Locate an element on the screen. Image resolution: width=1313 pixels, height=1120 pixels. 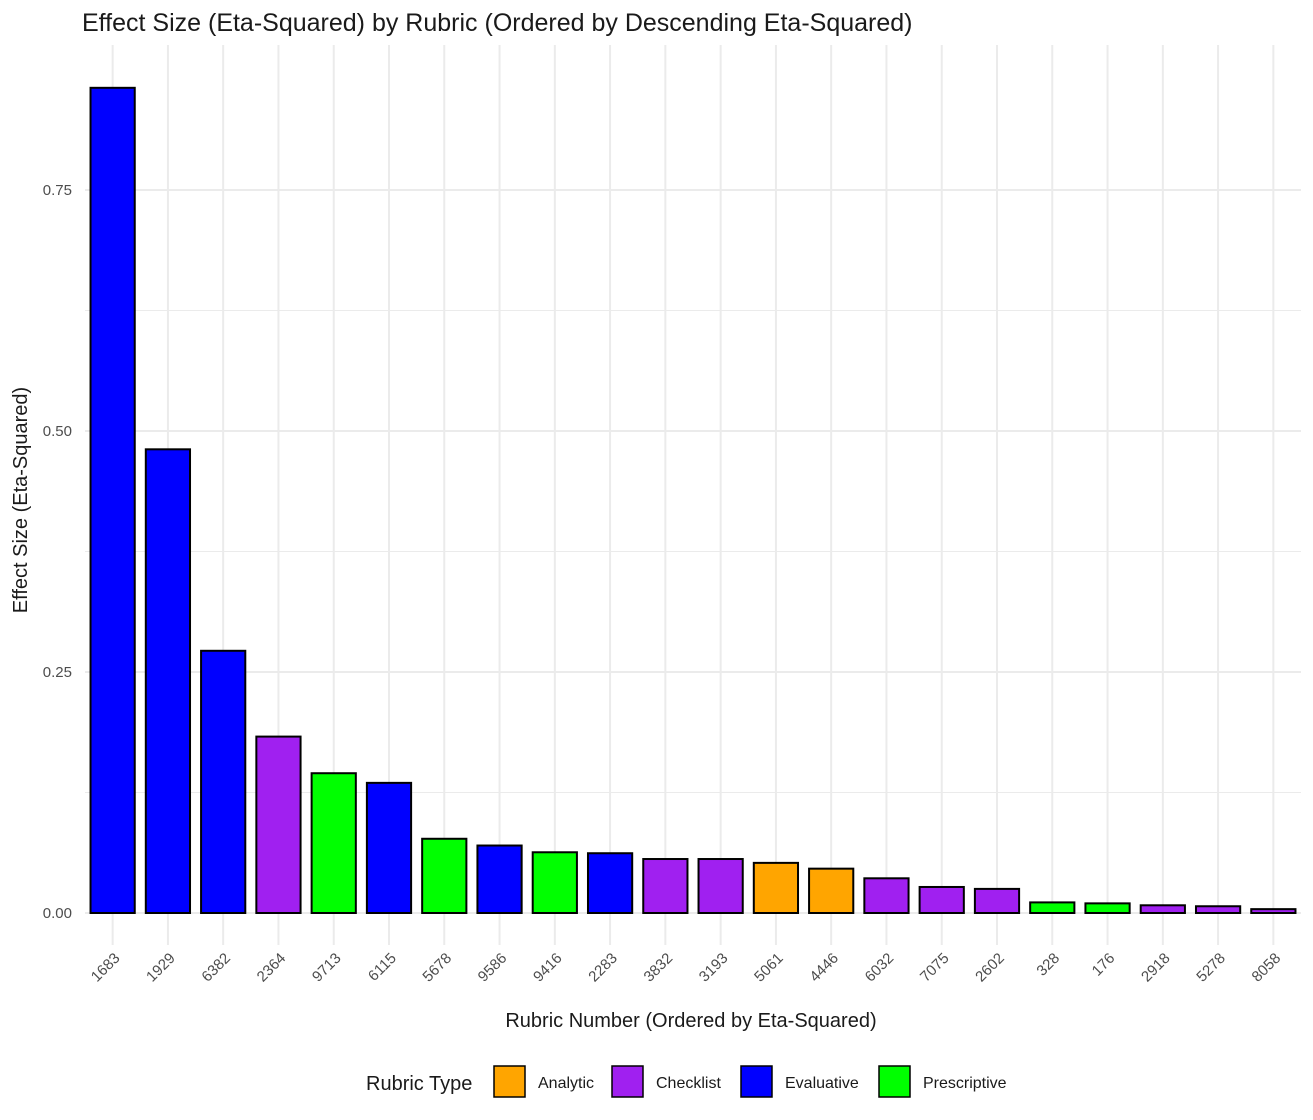
legend-swatch-checklist is located at coordinates (627, 1081).